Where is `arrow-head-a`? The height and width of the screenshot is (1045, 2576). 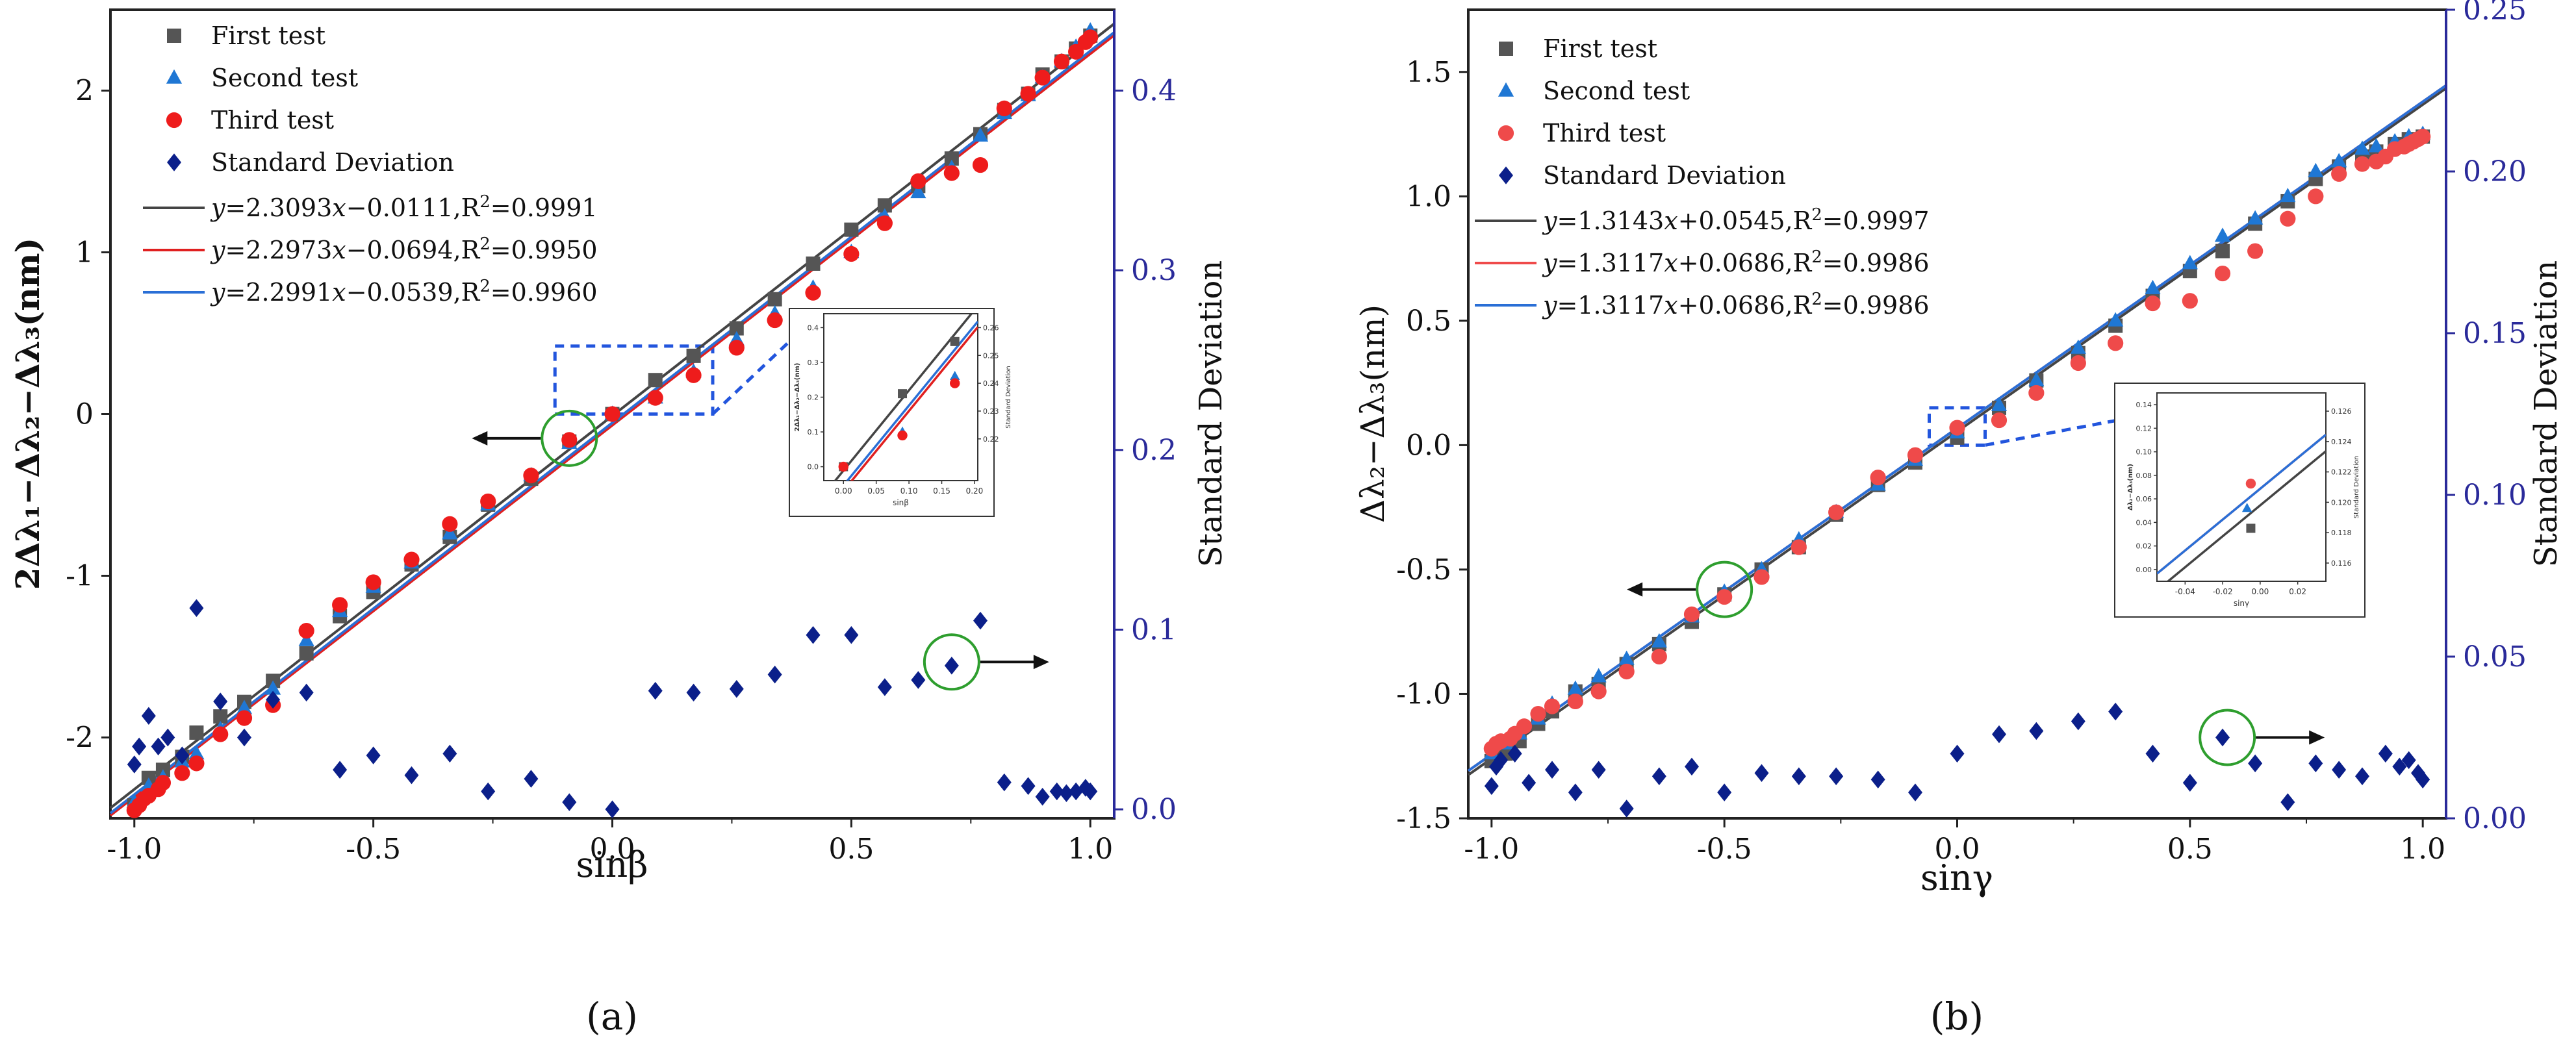 arrow-head-a is located at coordinates (1041, 662).